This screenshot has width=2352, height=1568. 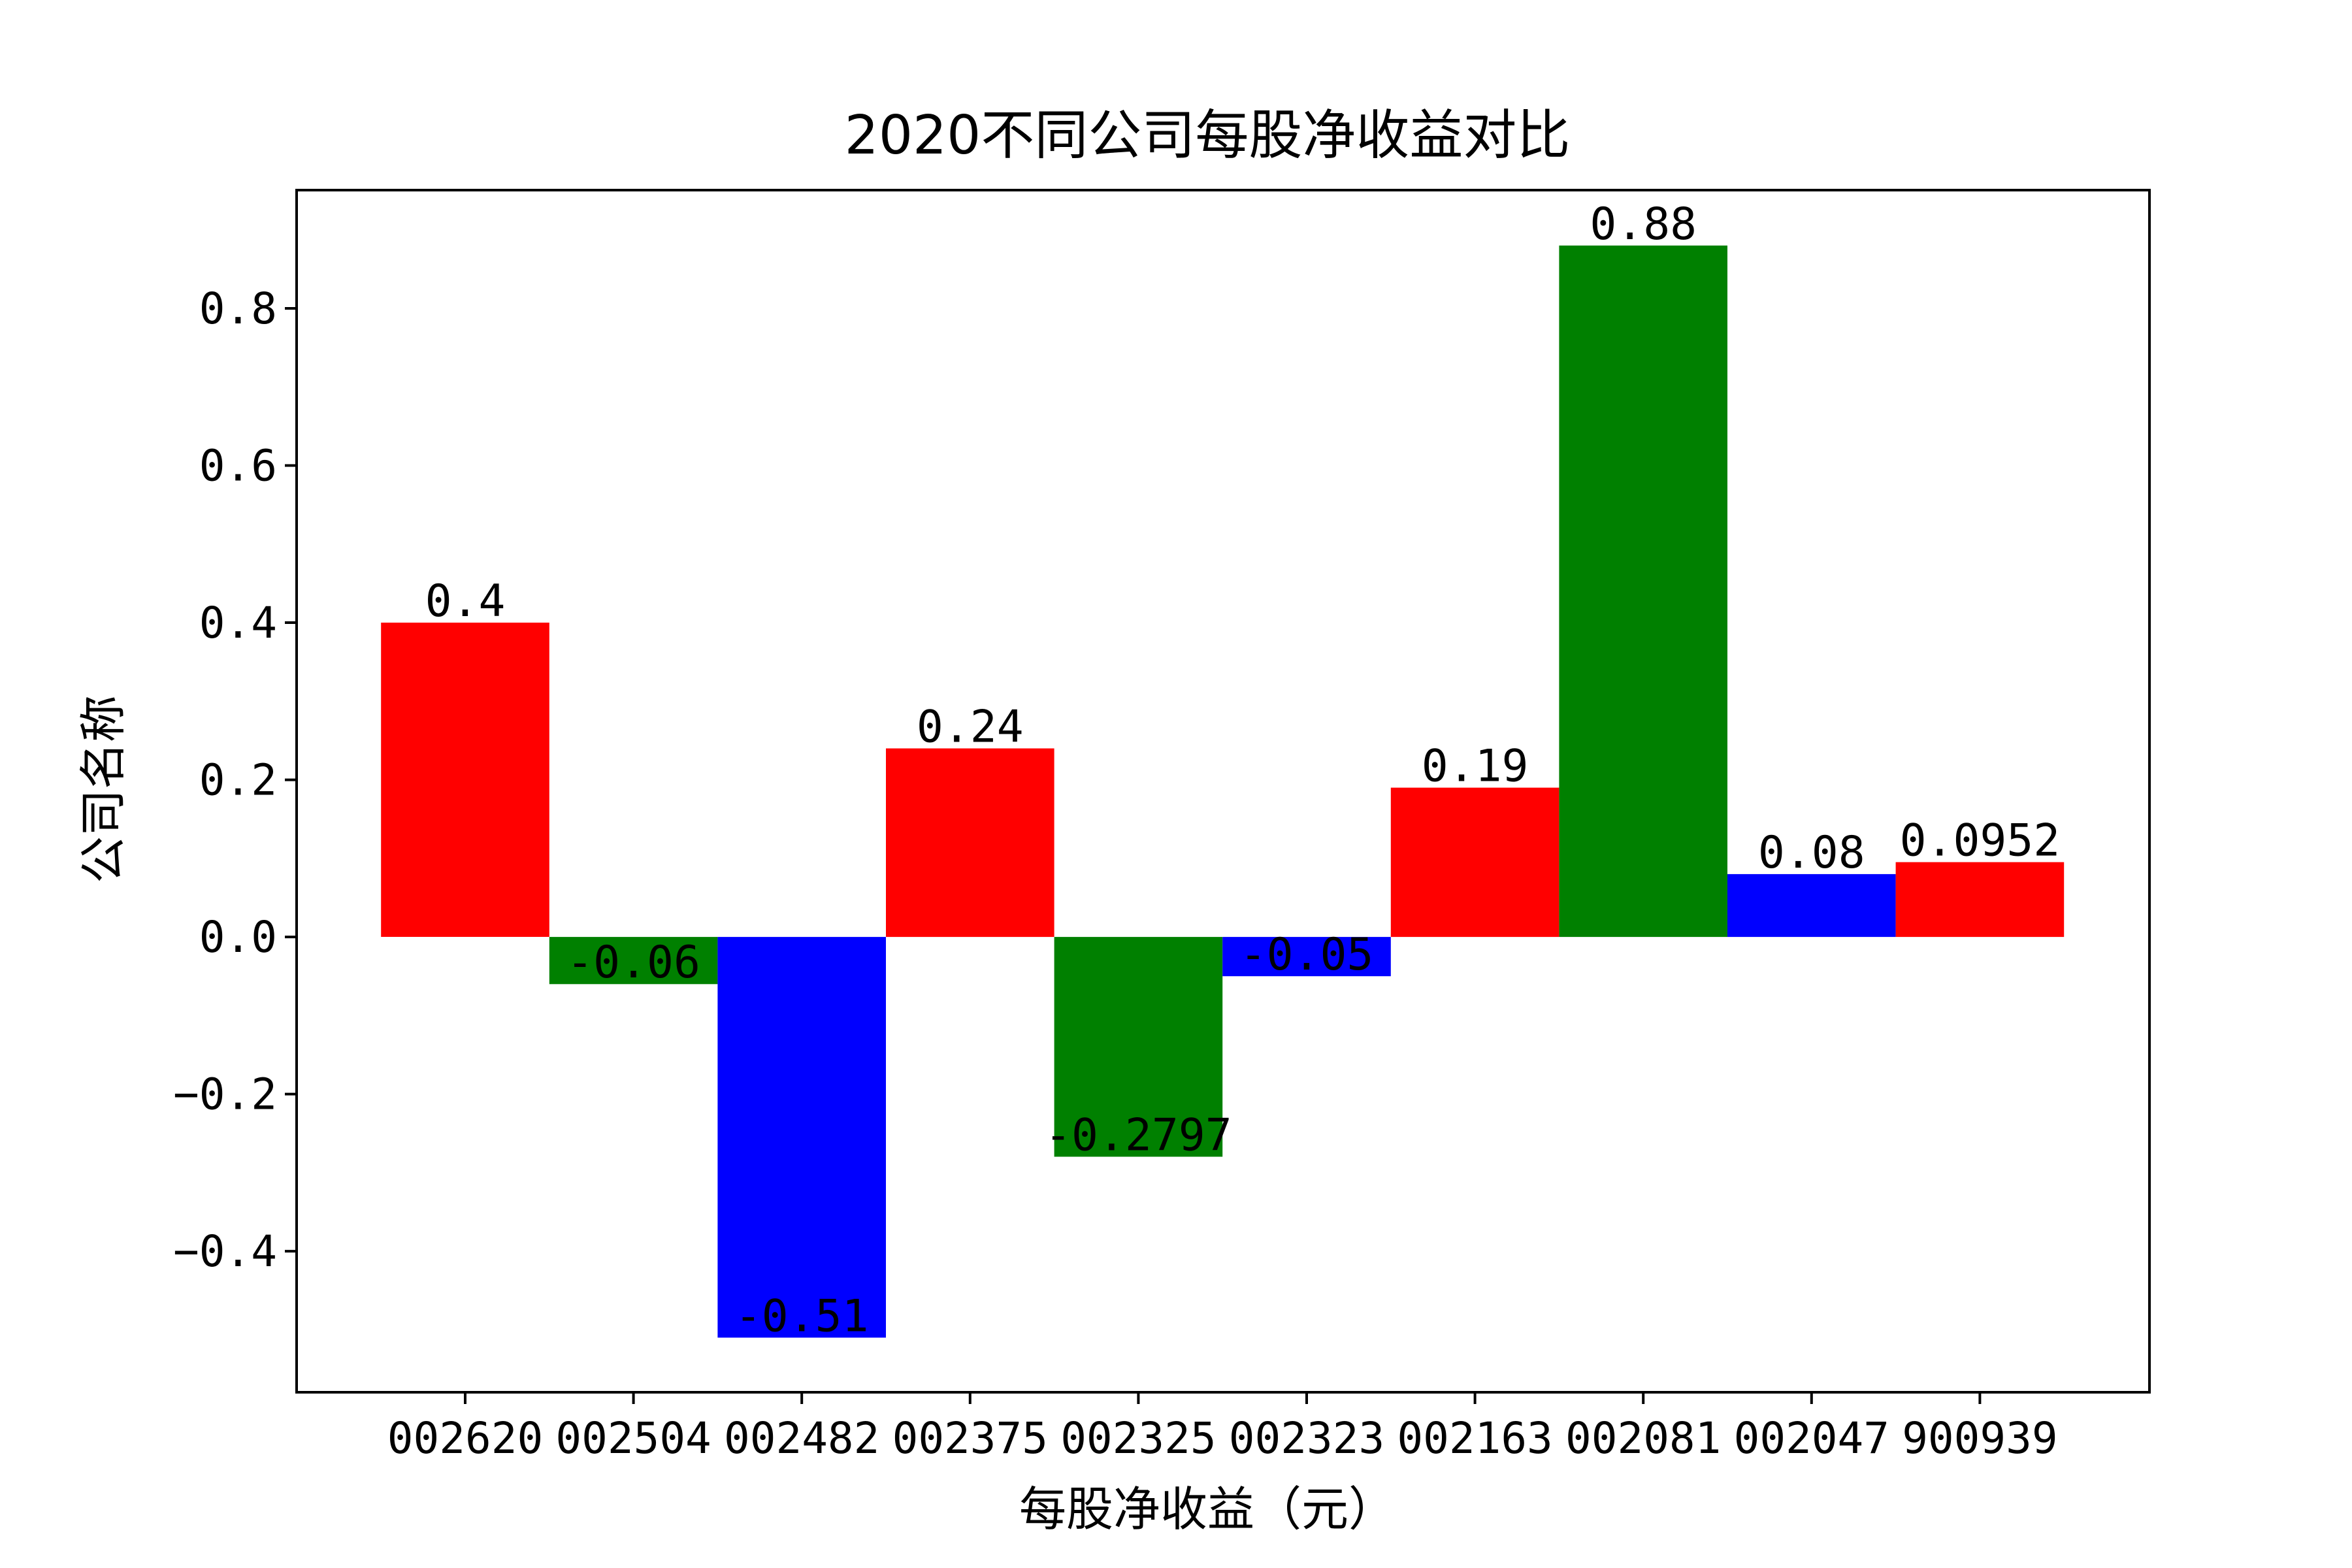 I want to click on x-axis-label: 每股净收益（元）, so click(x=1207, y=1509).